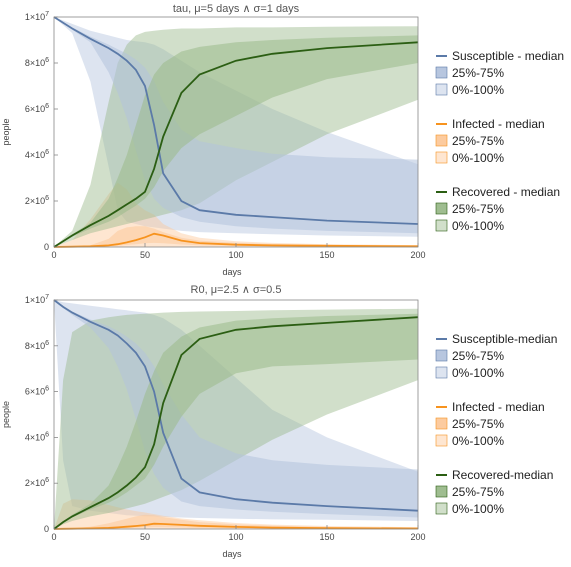 This screenshot has height=567, width=571. I want to click on chart2-x-tick-label: 50, so click(145, 537).